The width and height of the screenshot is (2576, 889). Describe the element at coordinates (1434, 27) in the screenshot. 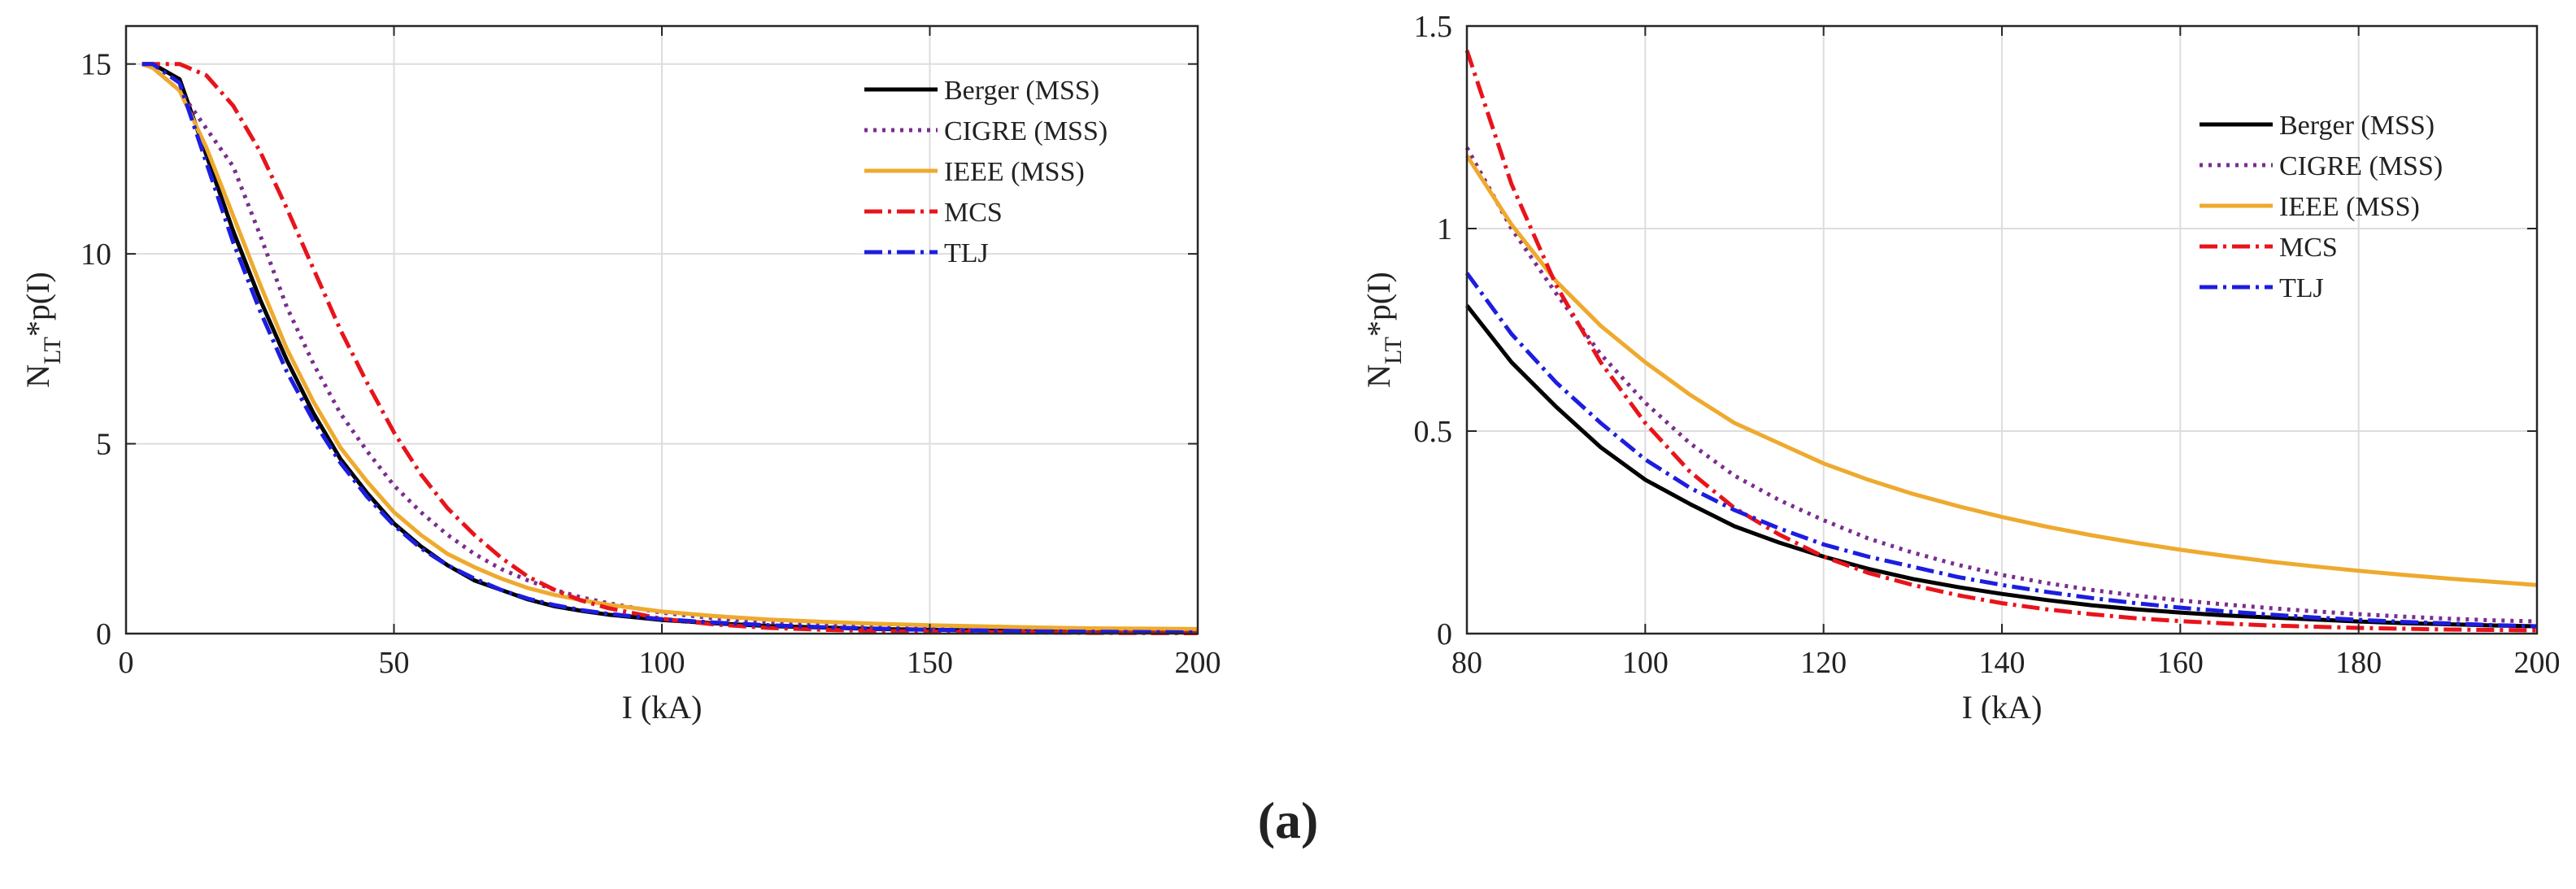

I see `y-tick-label: 1.5` at that location.